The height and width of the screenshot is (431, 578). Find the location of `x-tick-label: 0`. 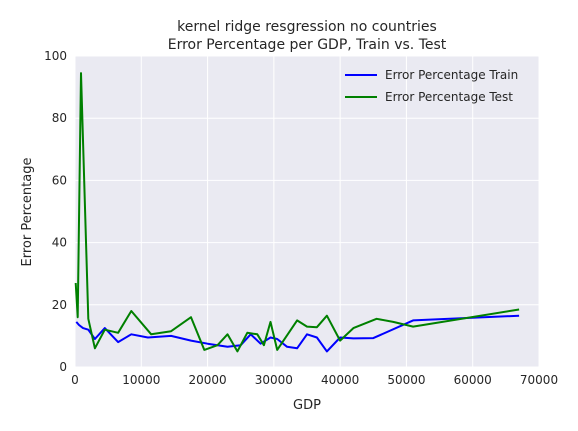

x-tick-label: 0 is located at coordinates (75, 380).